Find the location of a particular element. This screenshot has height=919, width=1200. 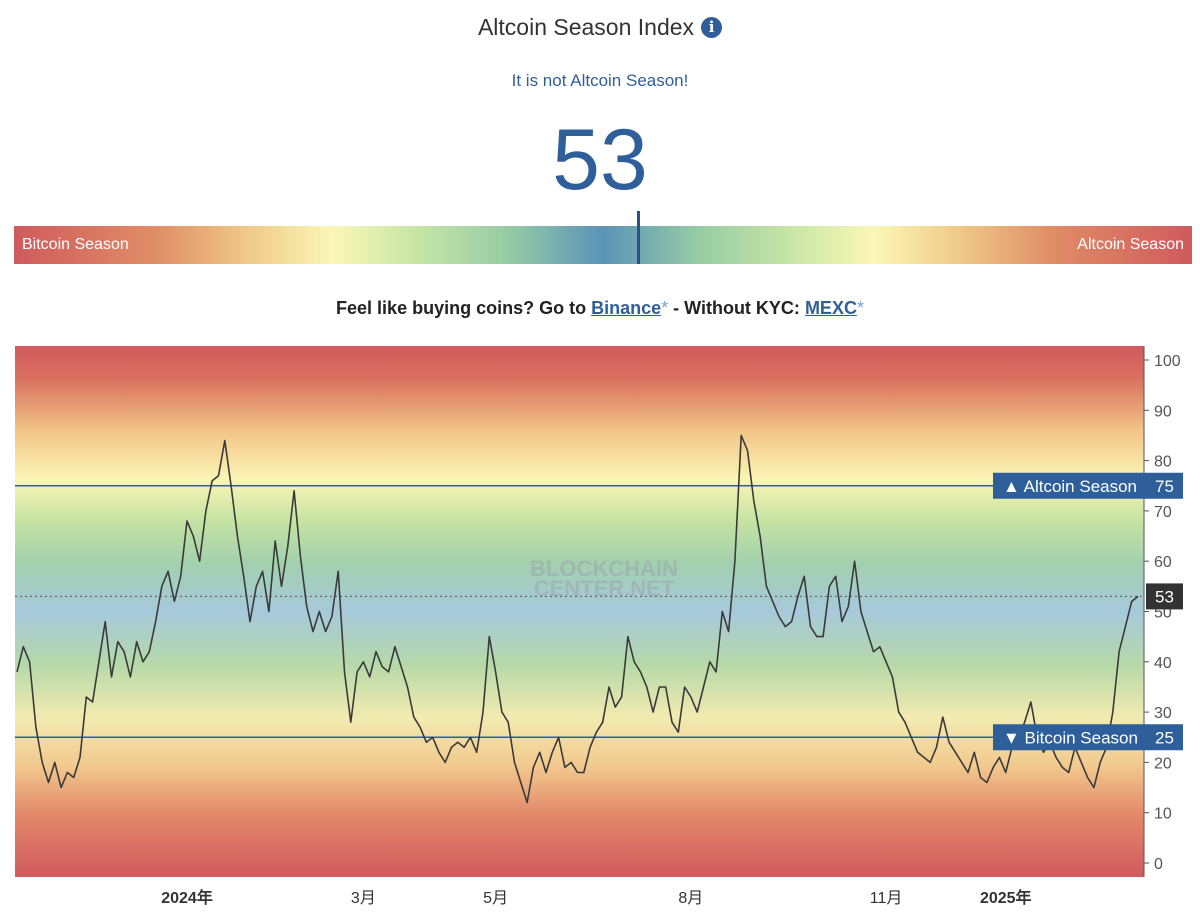

promo-text: Feel like buying coins? Go to is located at coordinates (464, 308).